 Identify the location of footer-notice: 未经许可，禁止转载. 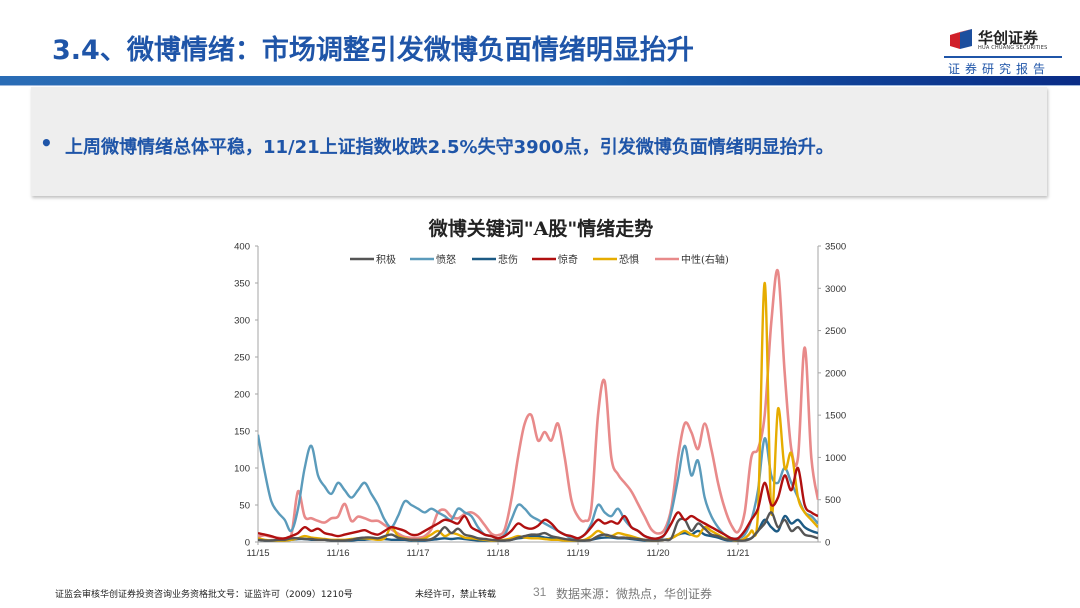
(456, 595).